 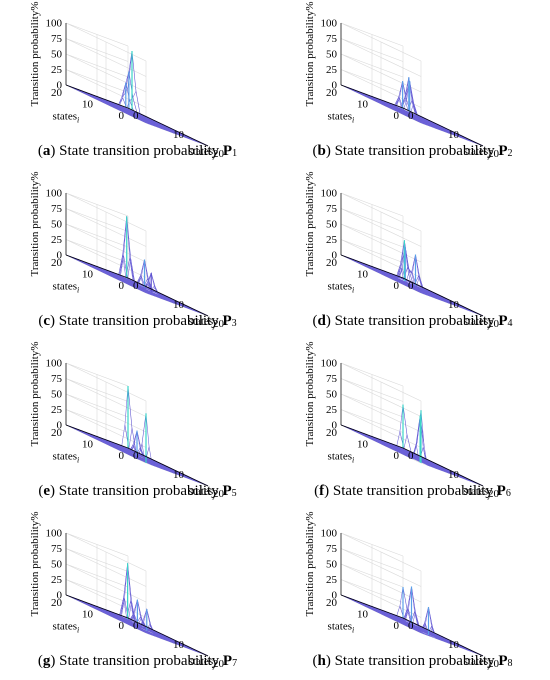 I want to click on i-axis: 0 10 20 statesi, so click(x=365, y=614).